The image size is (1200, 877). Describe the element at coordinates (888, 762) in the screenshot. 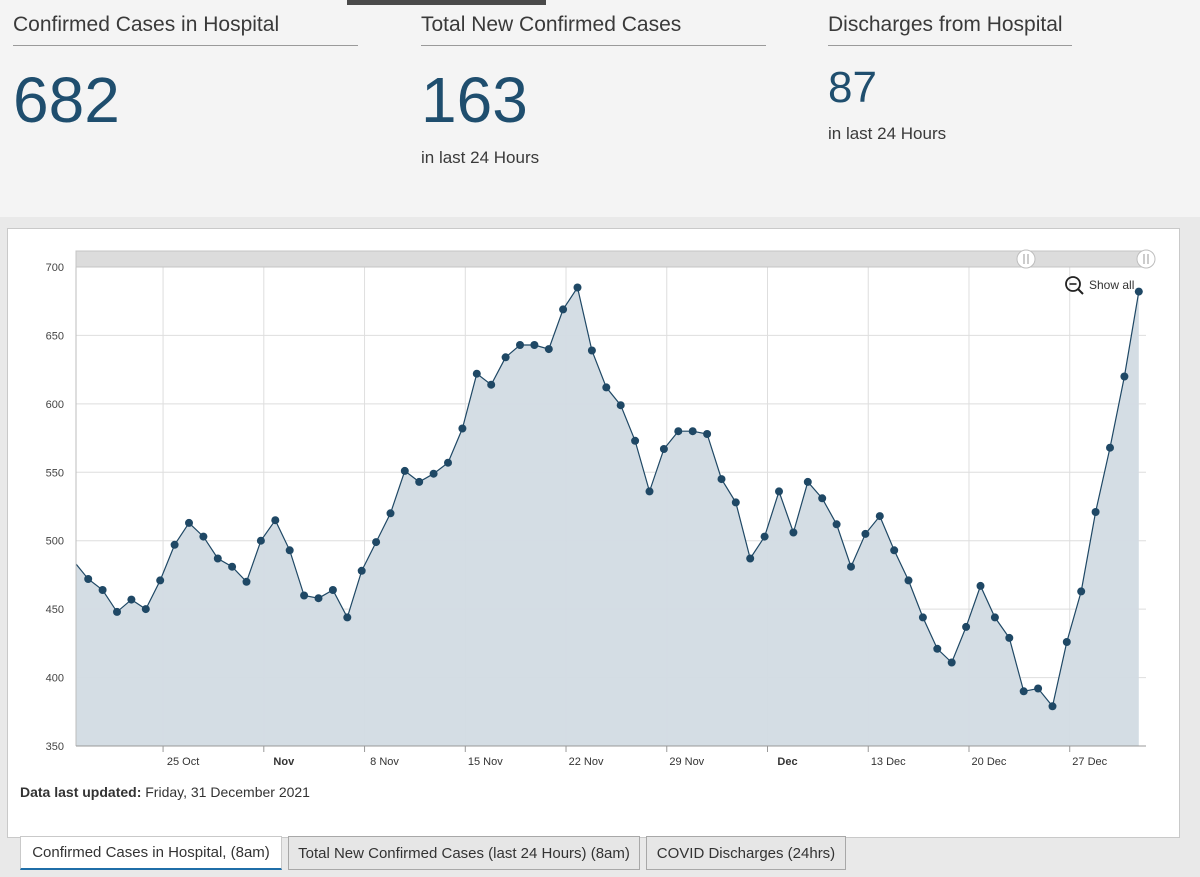

I see `x-tick-label: 13 Dec` at that location.